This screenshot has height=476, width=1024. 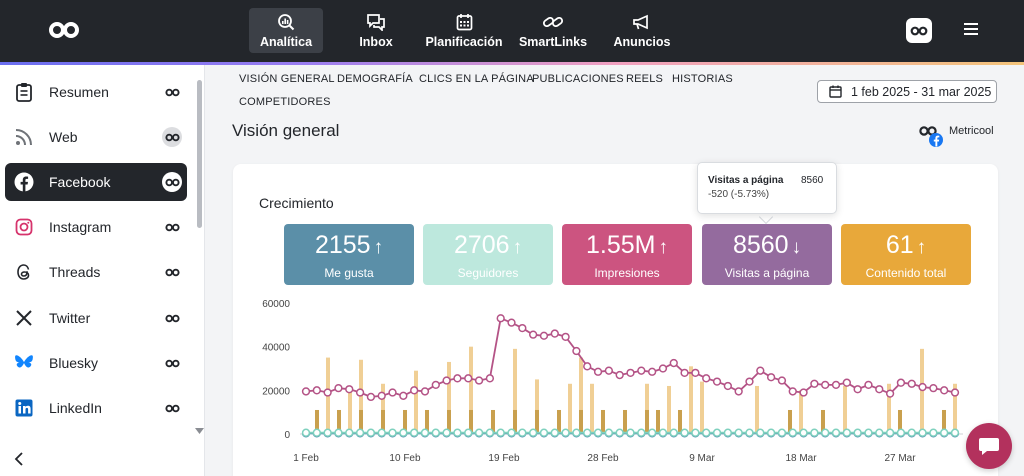 I want to click on x-tick-label: 28 Feb, so click(x=603, y=458).